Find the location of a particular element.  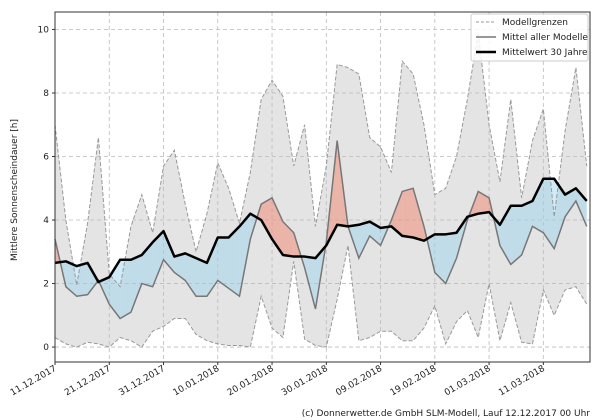

x-tick-label: 30.01.2018 is located at coordinates (305, 381).